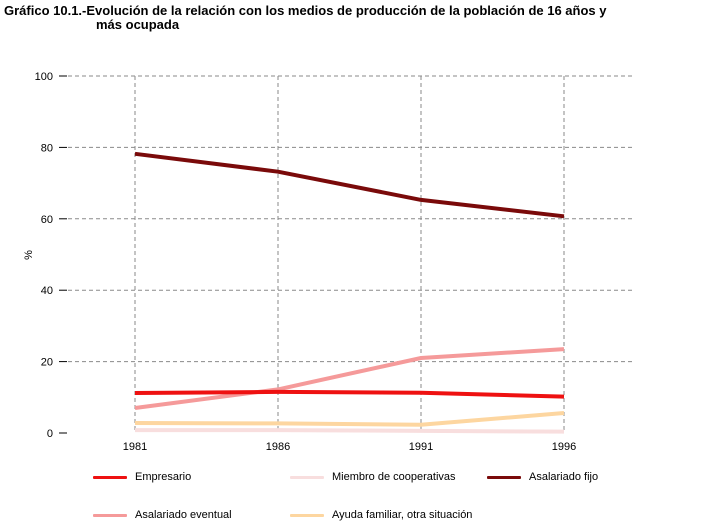 The height and width of the screenshot is (530, 706). Describe the element at coordinates (47, 220) in the screenshot. I see `y-tick-label: 60` at that location.